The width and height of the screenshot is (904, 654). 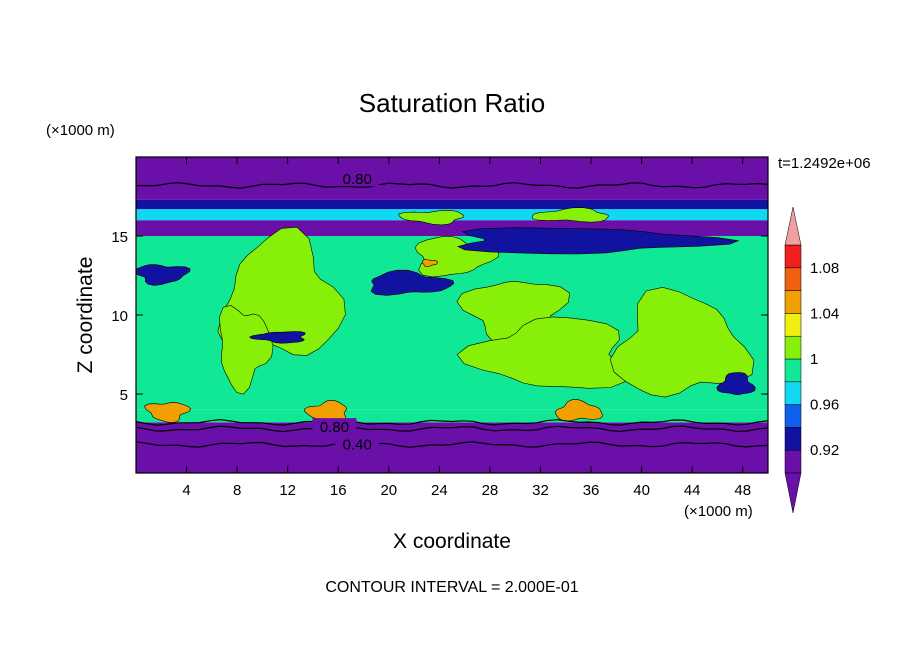 I want to click on contour-label: 0.40, so click(x=357, y=445).